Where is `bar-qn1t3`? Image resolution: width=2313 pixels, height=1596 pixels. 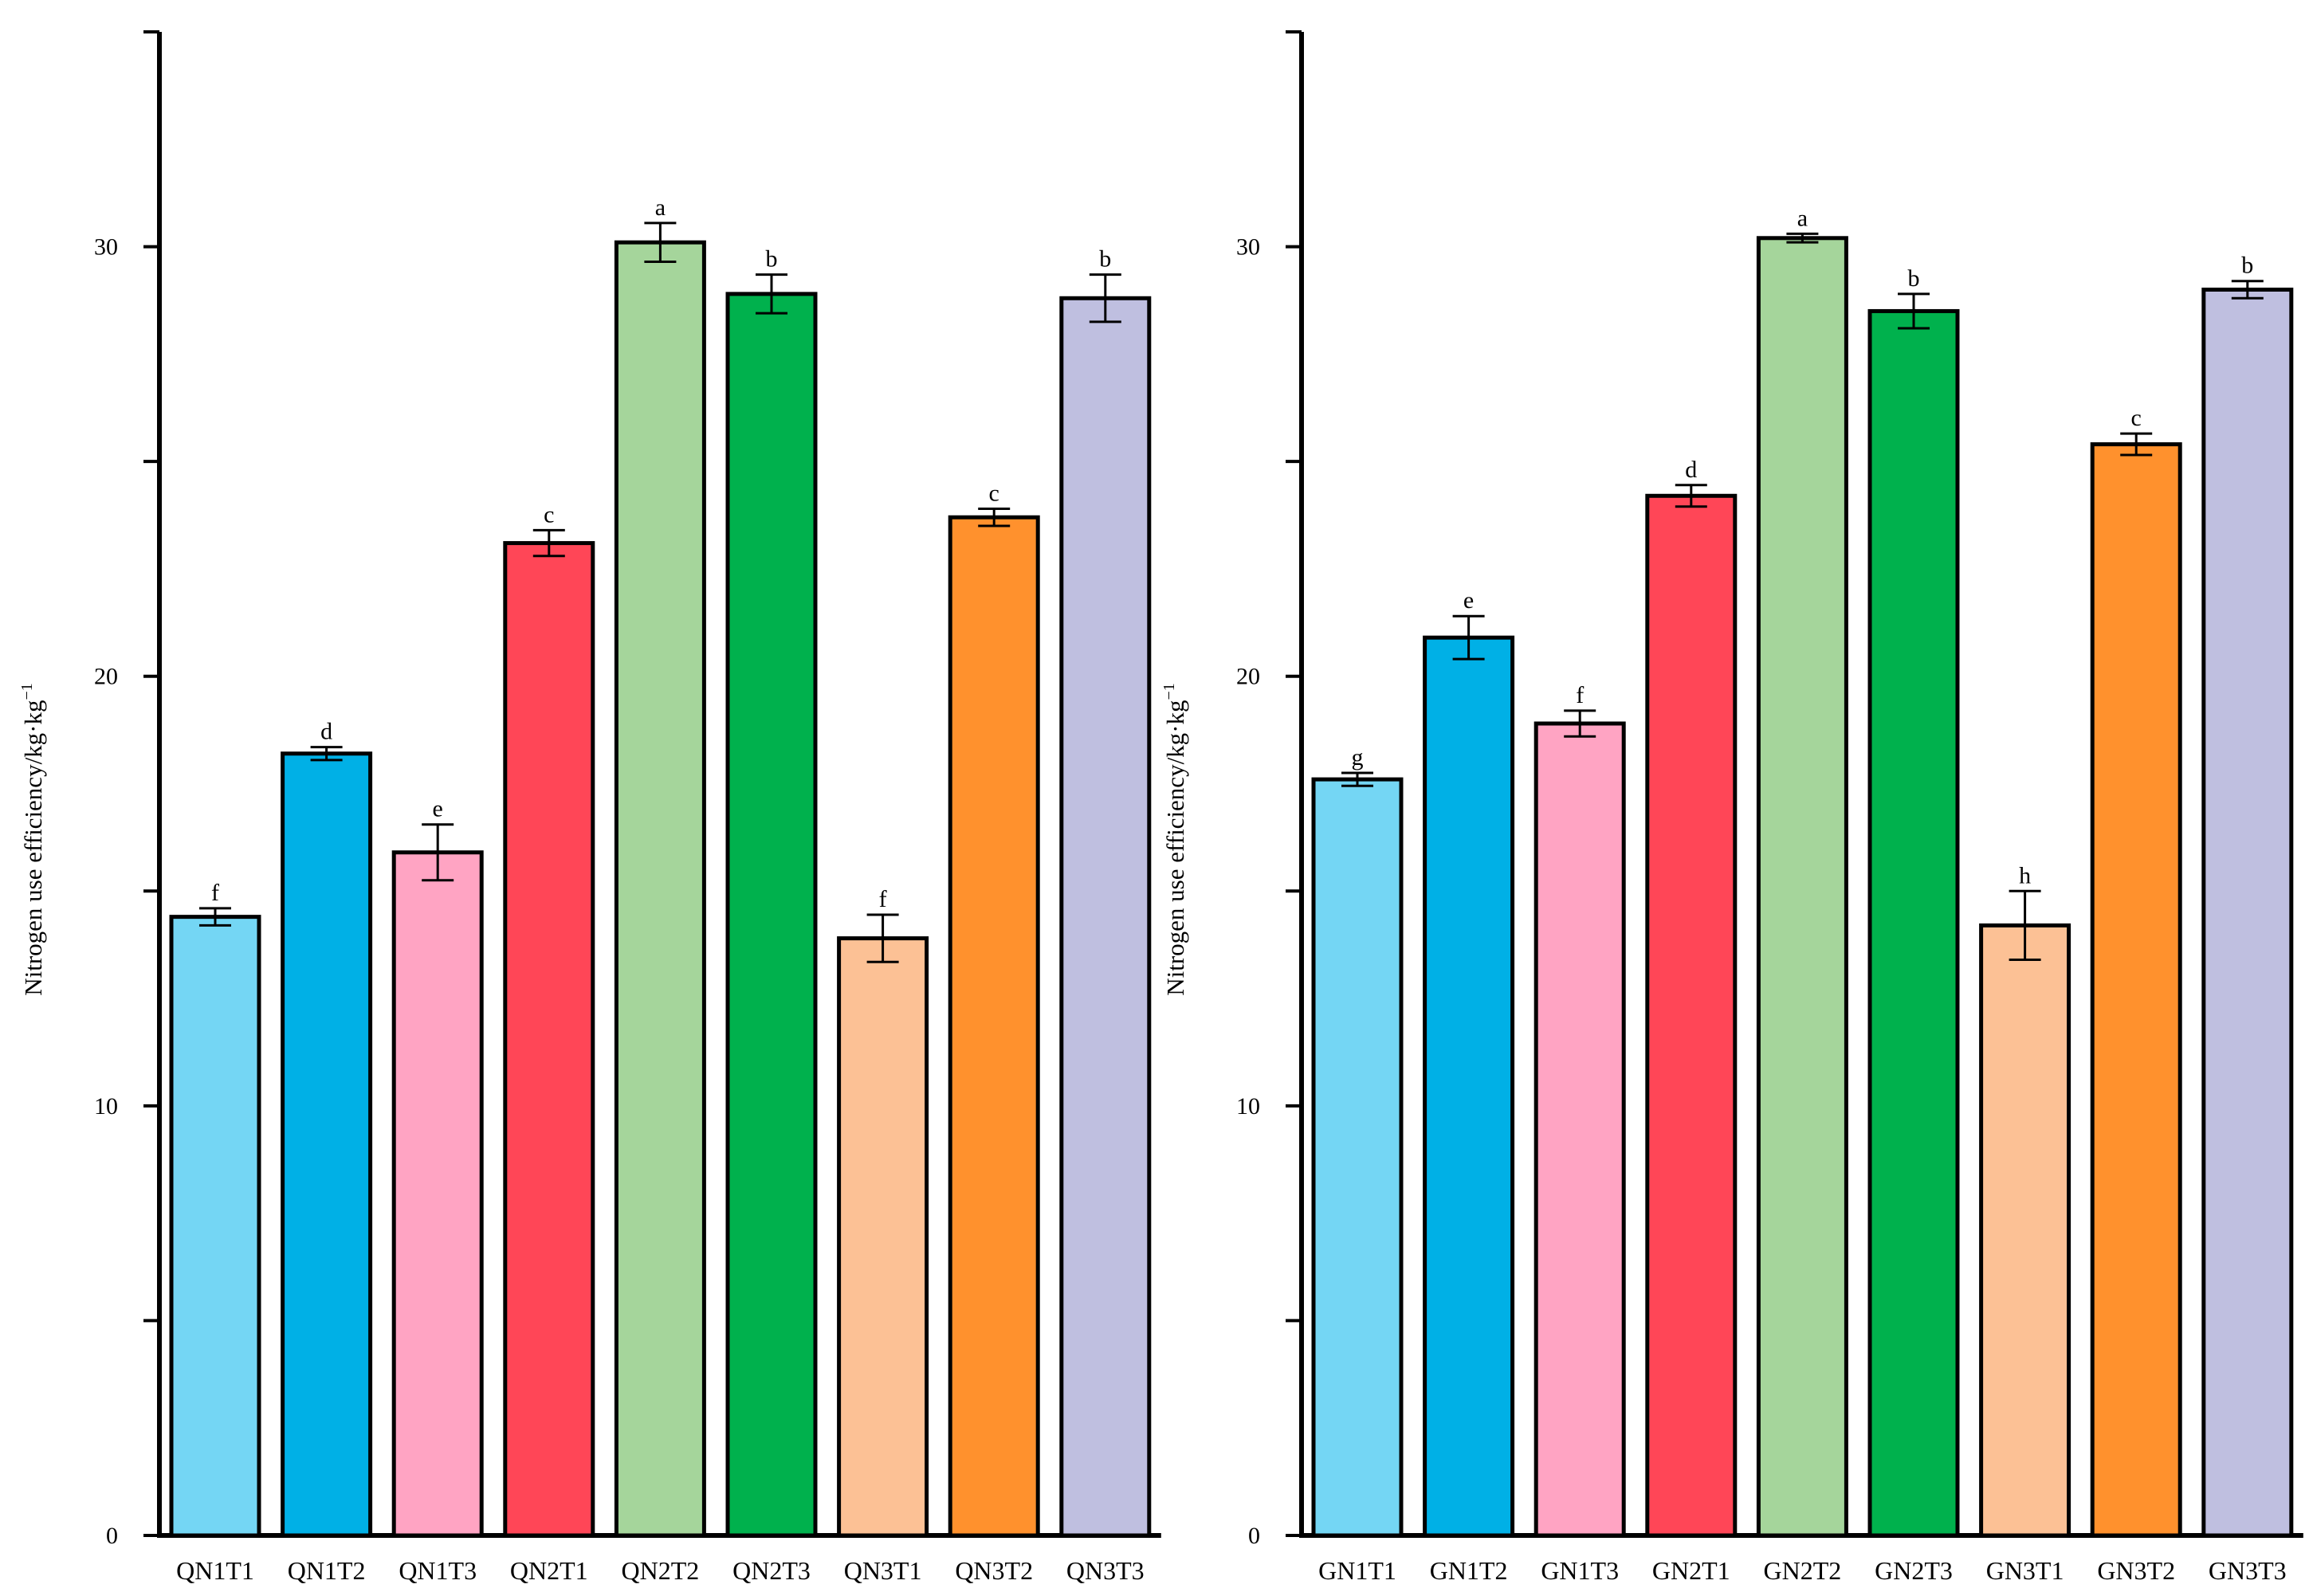
bar-qn1t3 is located at coordinates (438, 1194).